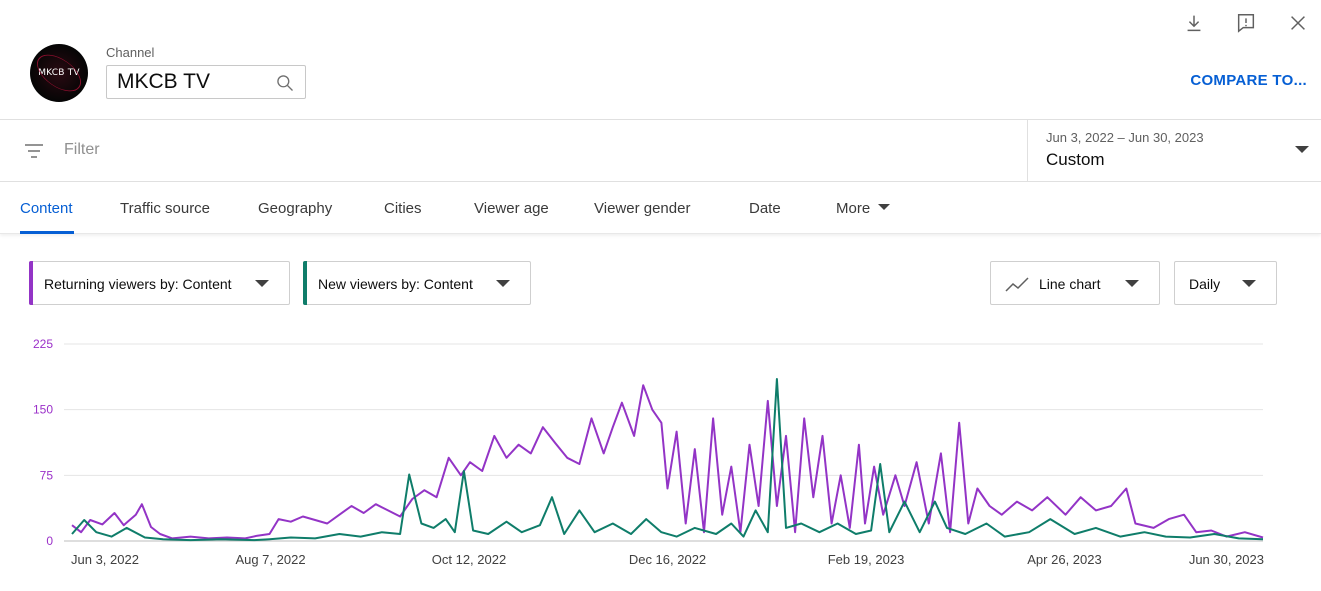  What do you see at coordinates (660, 151) in the screenshot?
I see `filter-bar: Filter Jun 3, 2022 – Jun 30, 2023 Custom` at bounding box center [660, 151].